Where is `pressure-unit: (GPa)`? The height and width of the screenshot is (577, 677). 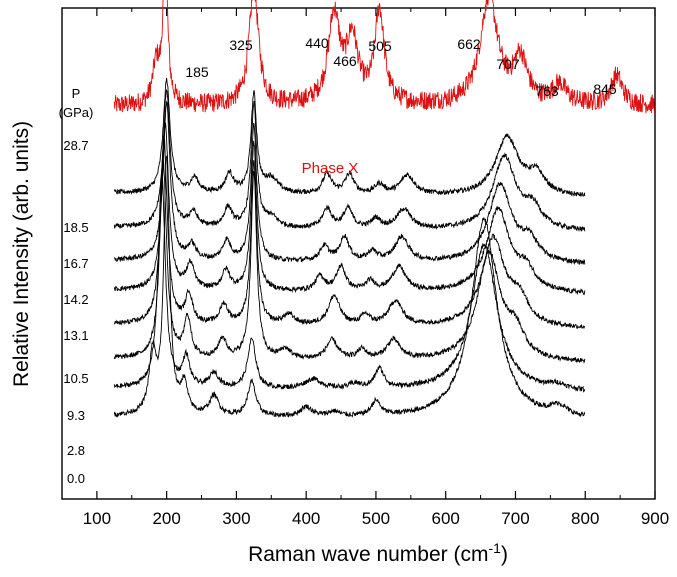 pressure-unit: (GPa) is located at coordinates (76, 112).